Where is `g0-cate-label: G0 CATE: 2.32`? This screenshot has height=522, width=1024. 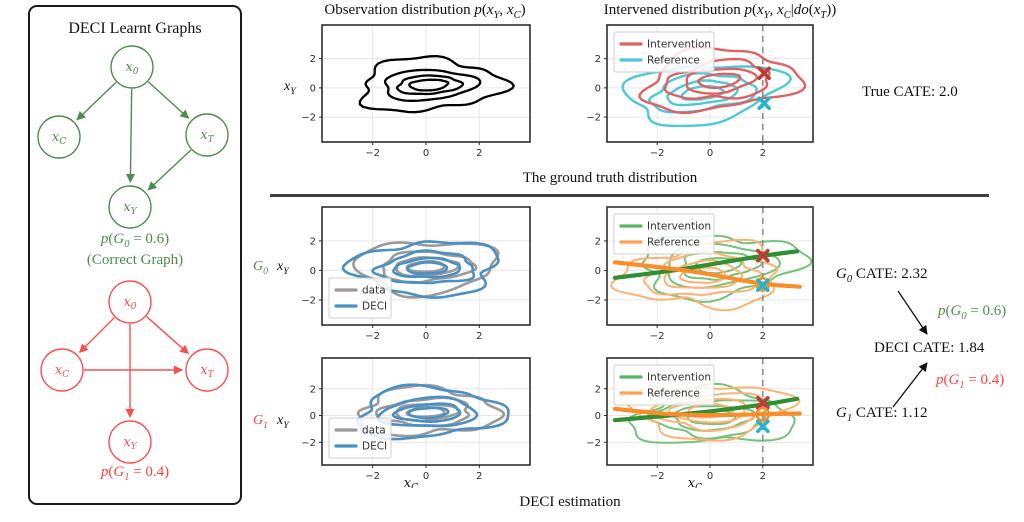 g0-cate-label: G0 CATE: 2.32 is located at coordinates (882, 275).